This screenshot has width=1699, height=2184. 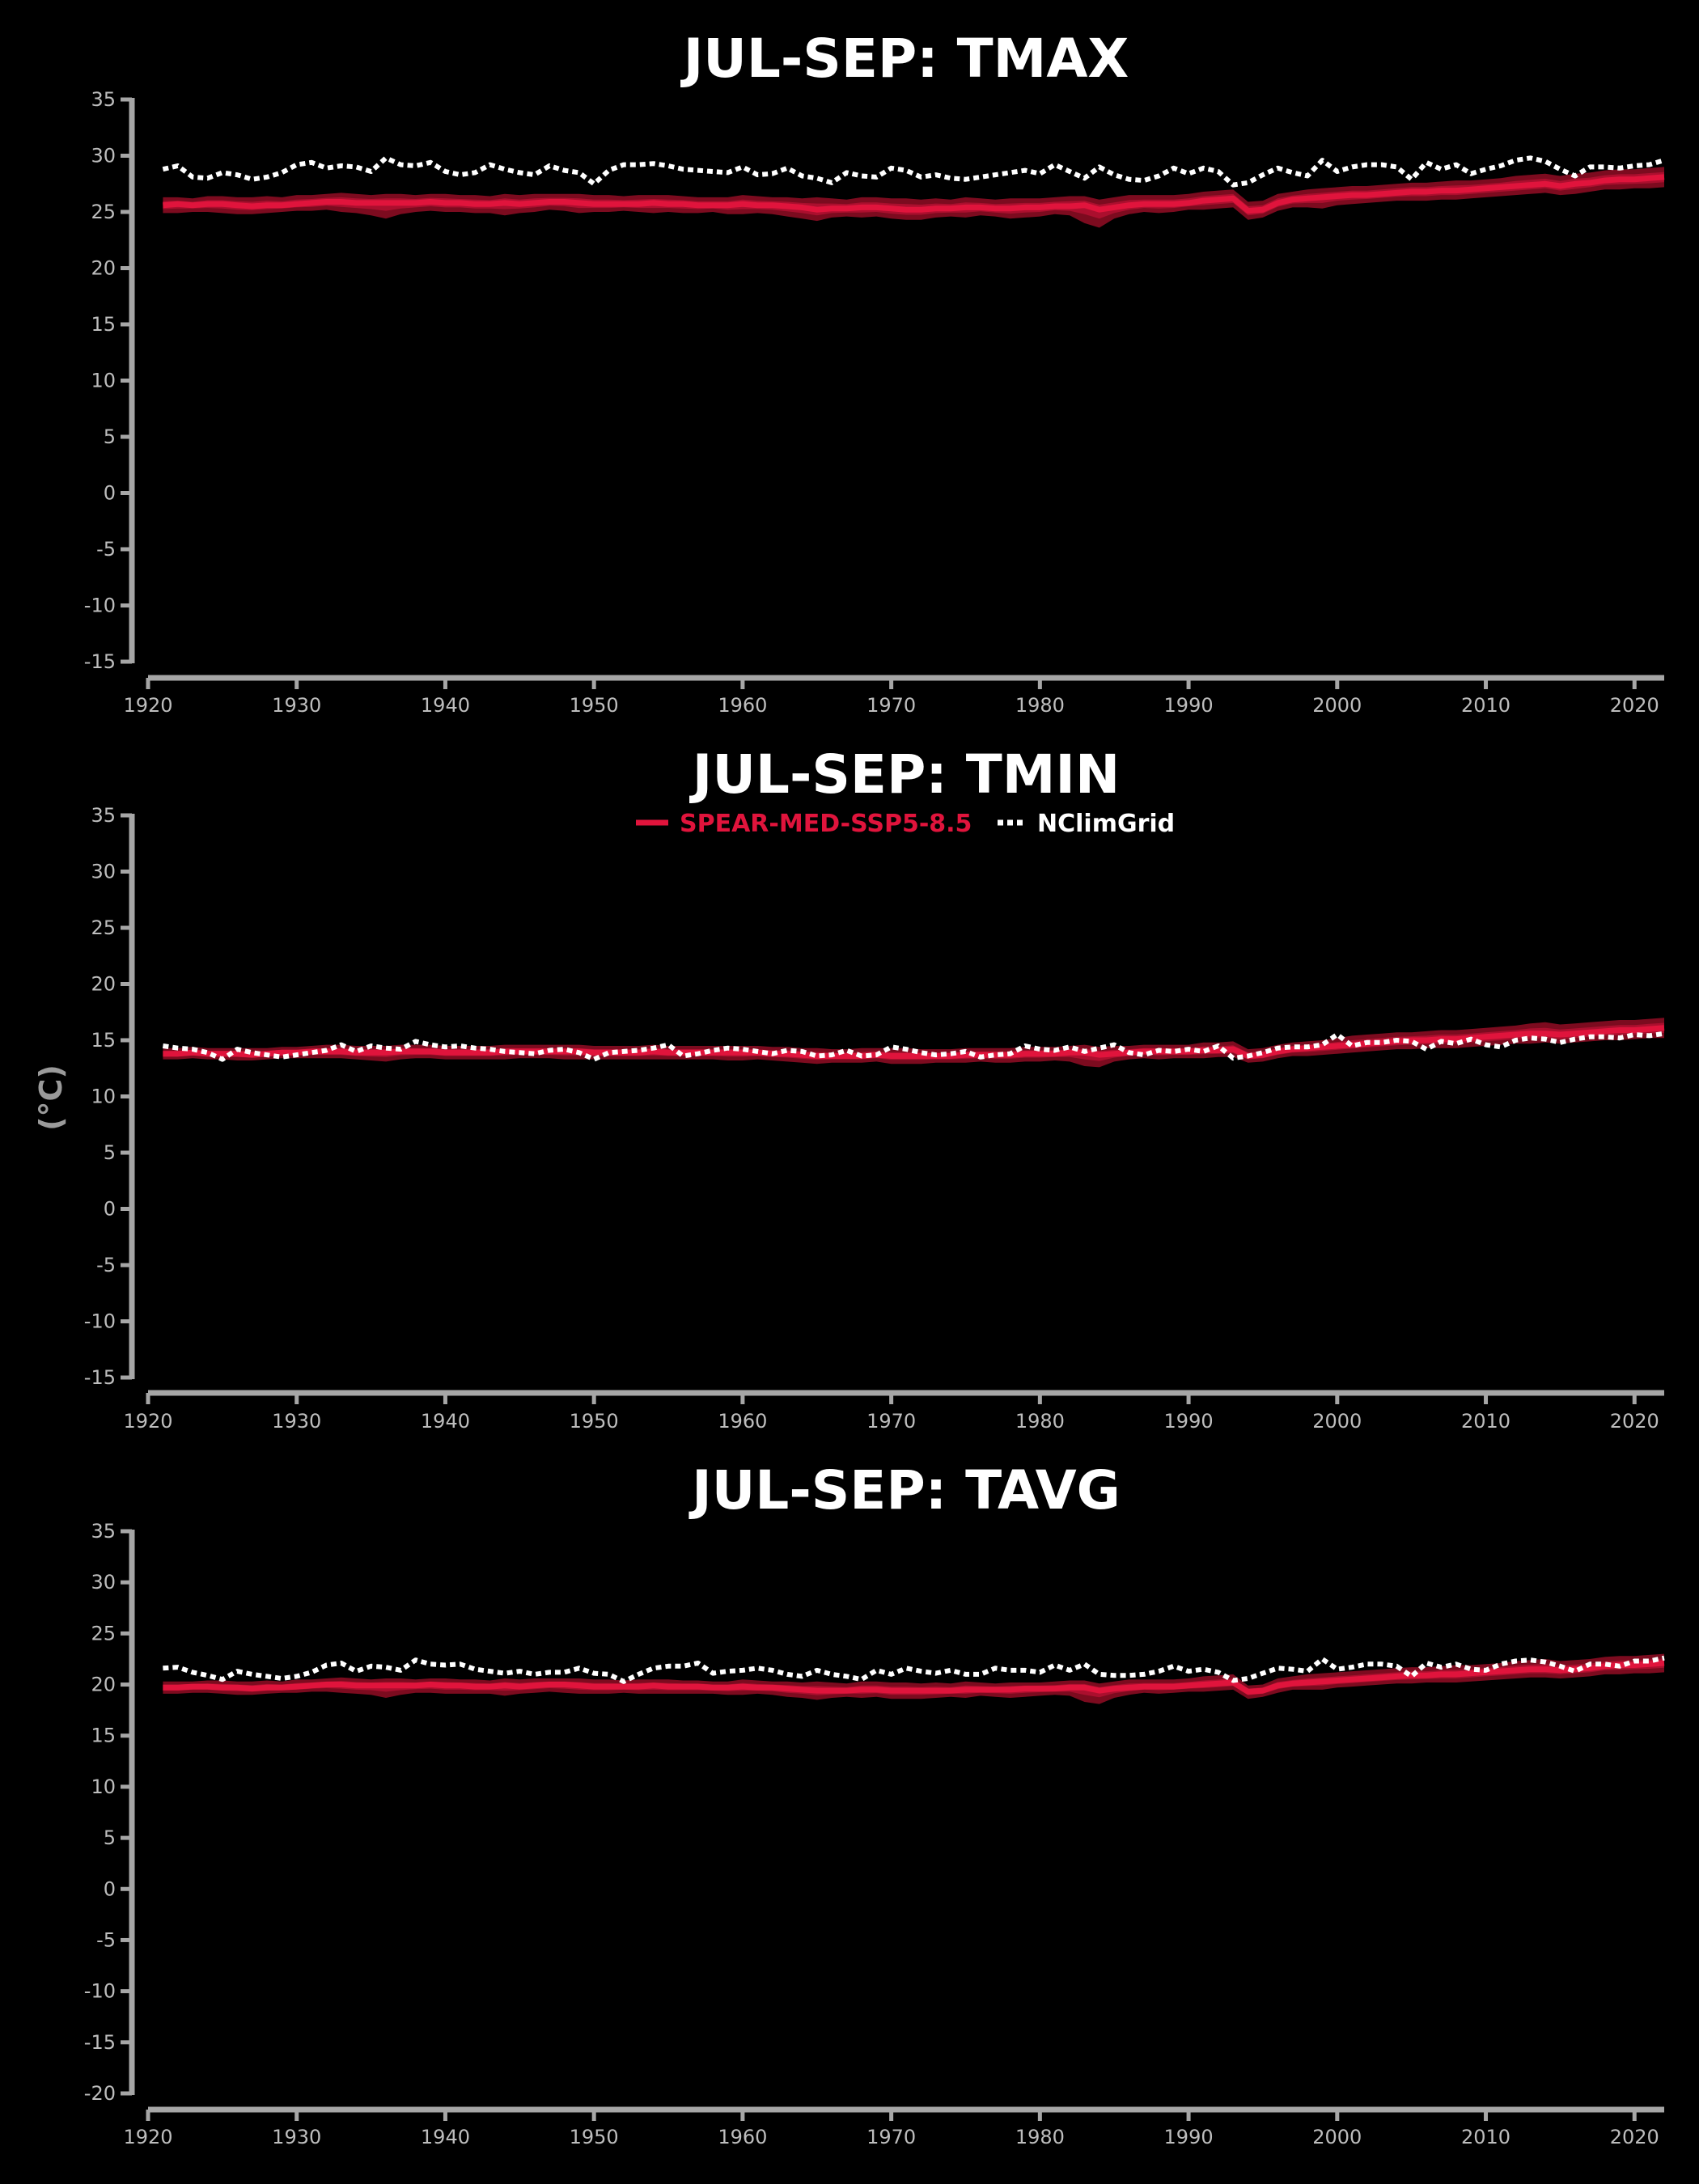 I want to click on model-mean-line, so click(x=914, y=194).